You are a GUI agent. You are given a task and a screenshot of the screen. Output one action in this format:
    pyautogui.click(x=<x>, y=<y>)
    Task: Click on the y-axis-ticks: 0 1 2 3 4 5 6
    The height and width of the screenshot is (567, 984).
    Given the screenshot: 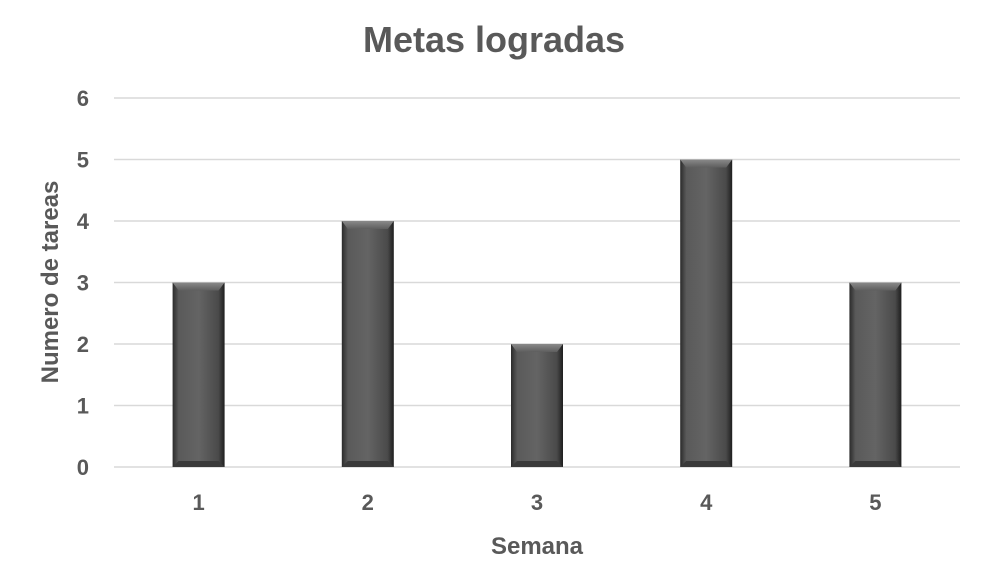 What is the action you would take?
    pyautogui.click(x=83, y=283)
    